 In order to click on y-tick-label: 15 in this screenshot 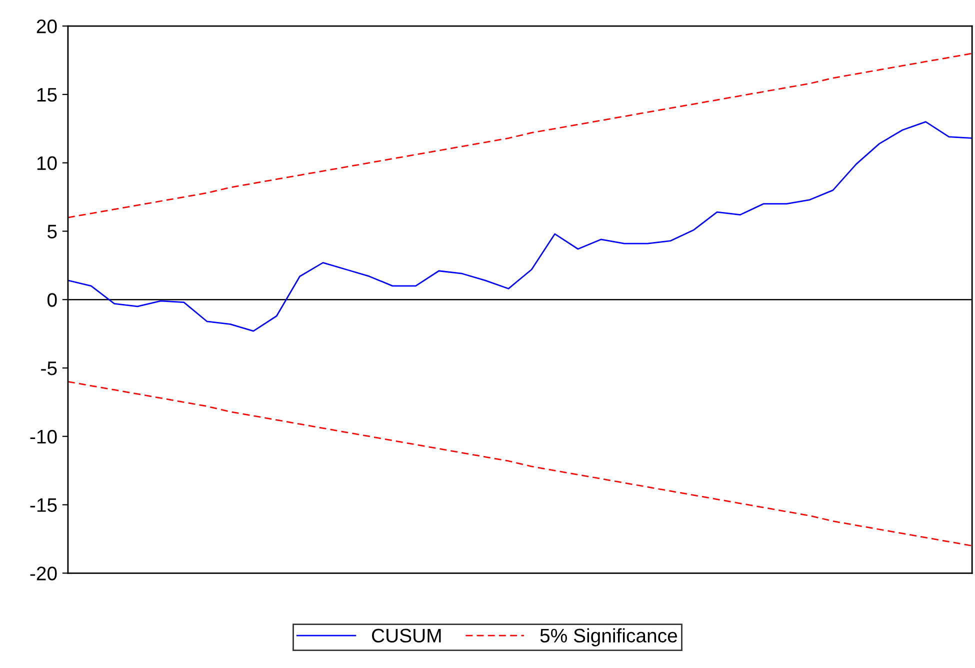, I will do `click(47, 95)`.